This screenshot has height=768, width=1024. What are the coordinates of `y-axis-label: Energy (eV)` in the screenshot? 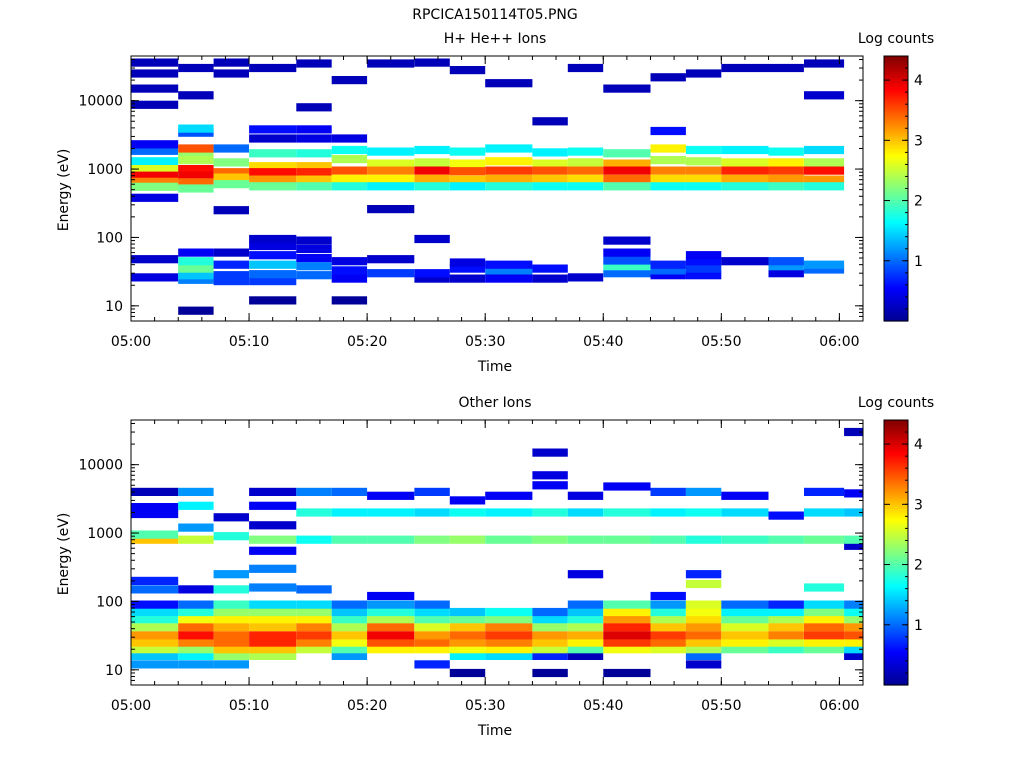 It's located at (64, 554).